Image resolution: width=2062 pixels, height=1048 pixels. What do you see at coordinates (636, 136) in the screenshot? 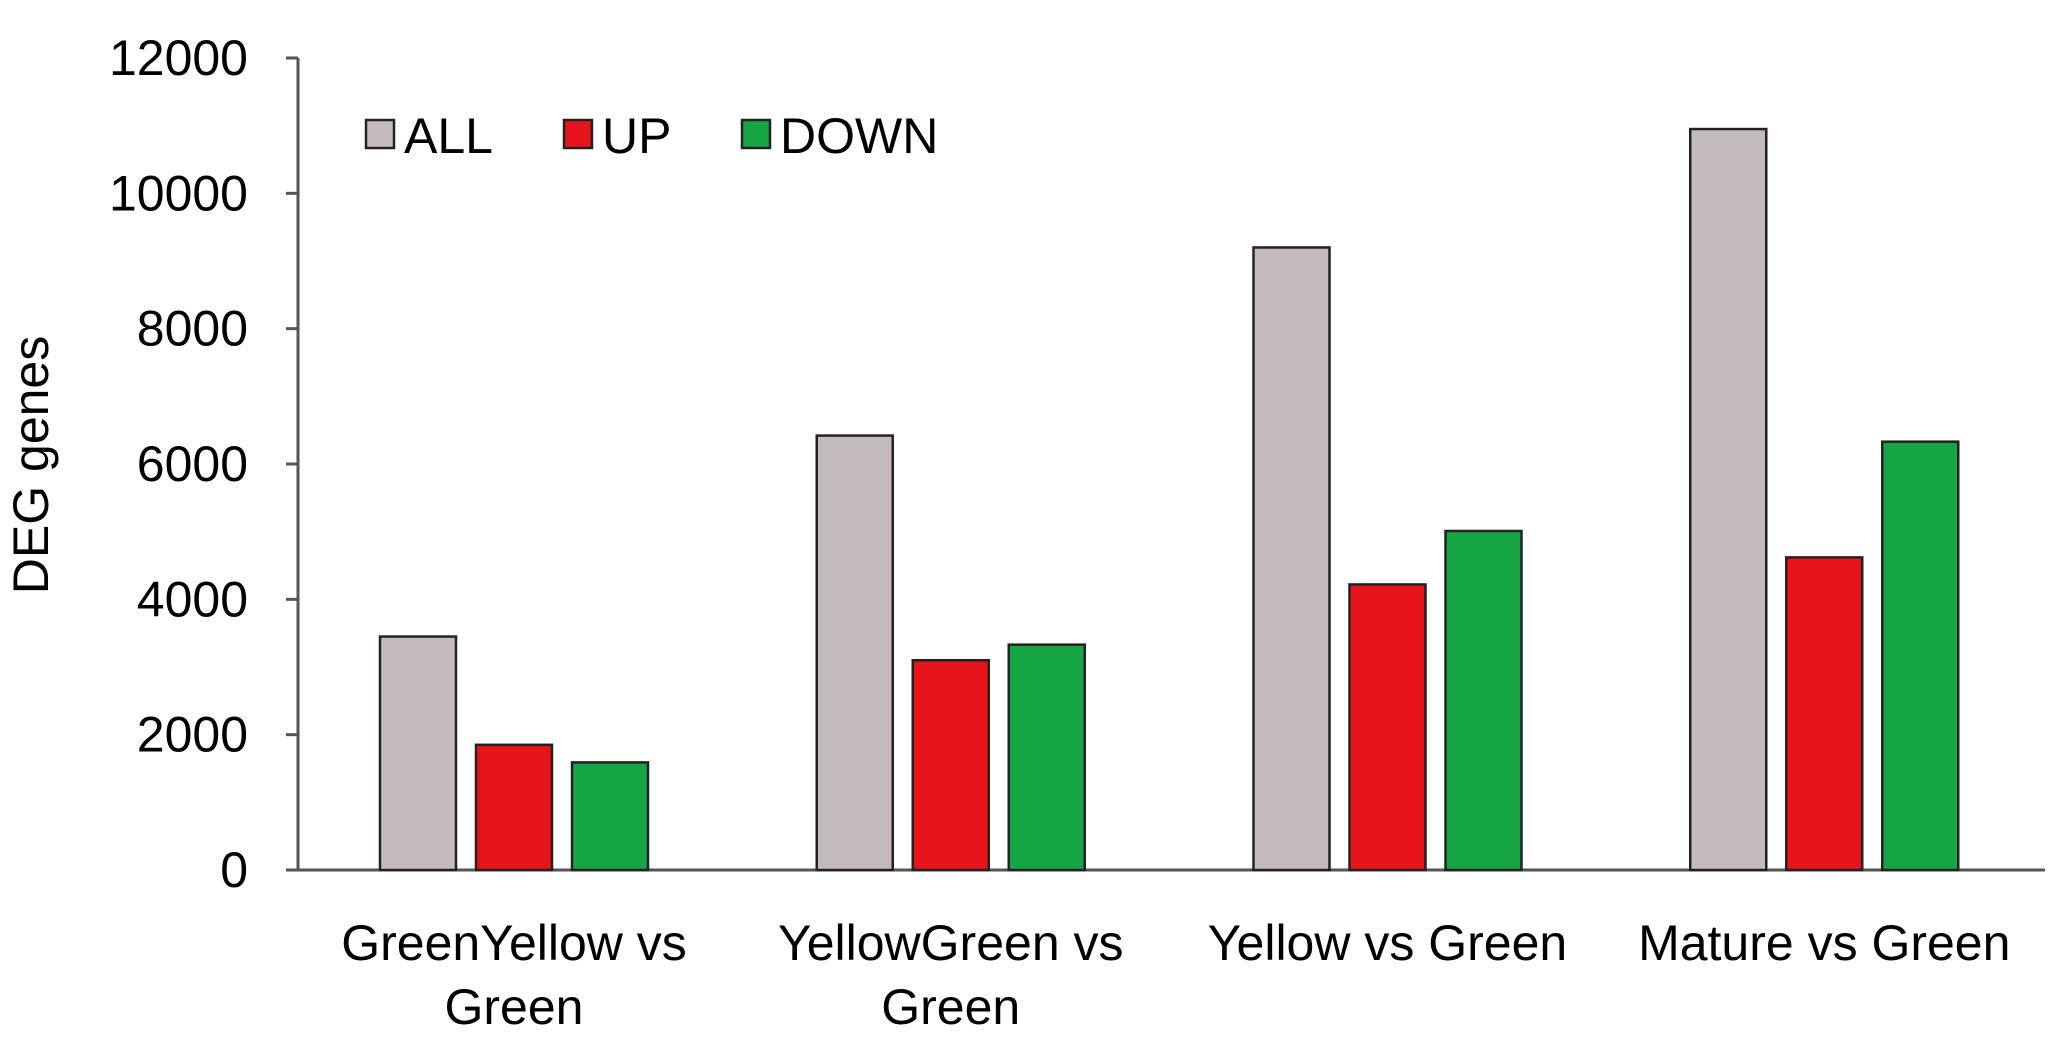
I see `legend-label-up: UP` at bounding box center [636, 136].